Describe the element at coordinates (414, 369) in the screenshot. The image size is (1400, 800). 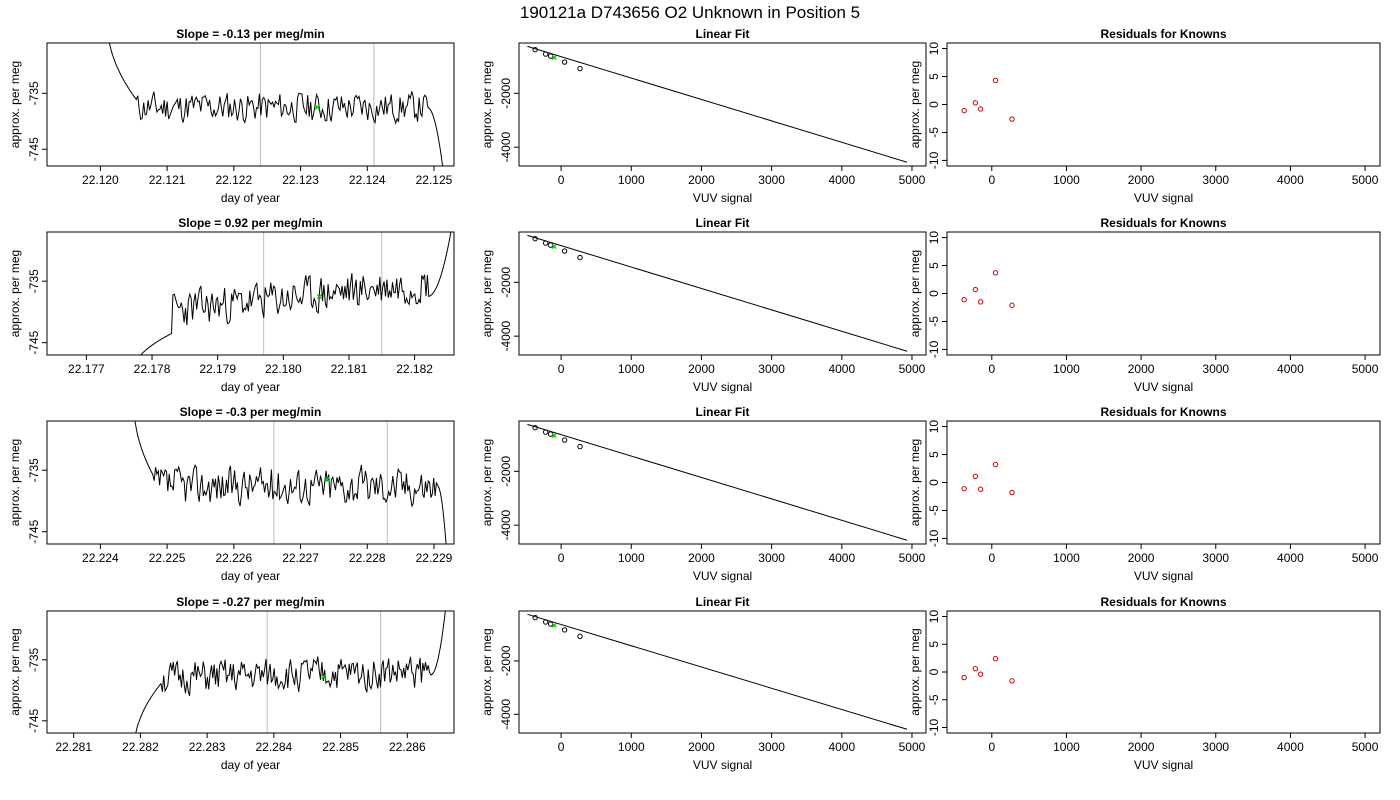
I see `x-tick-label: 22.182` at that location.